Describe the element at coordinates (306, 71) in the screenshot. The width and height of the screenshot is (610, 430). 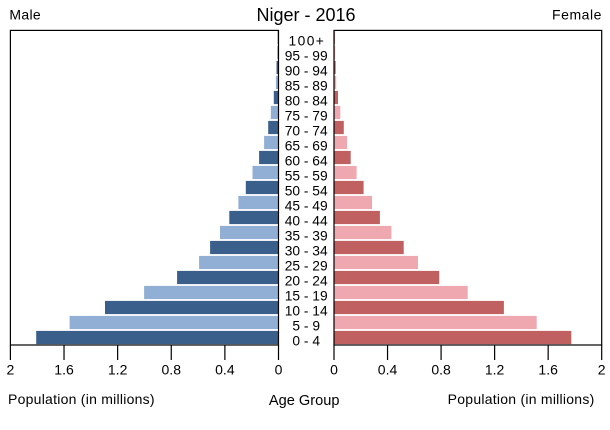
I see `svg-text: 90 - 94` at that location.